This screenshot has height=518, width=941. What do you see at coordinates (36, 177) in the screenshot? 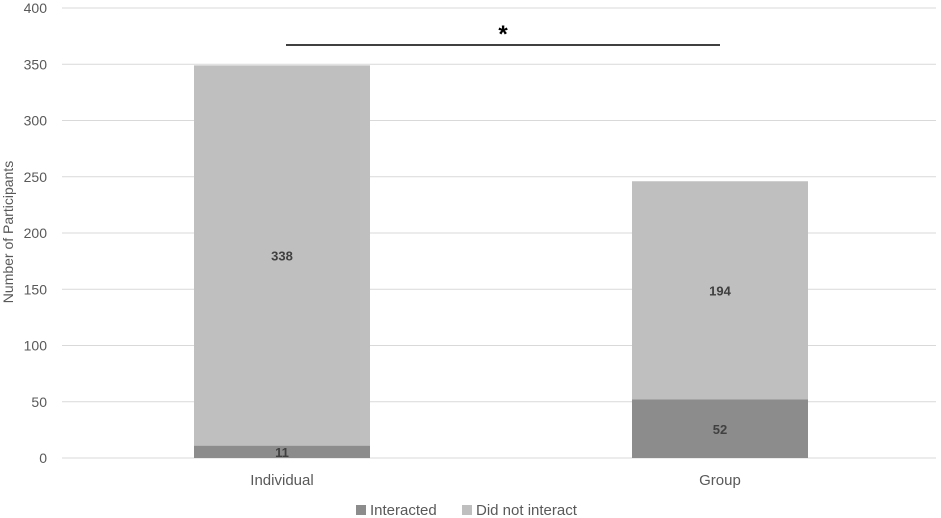
I see `y-tick-label: 250` at bounding box center [36, 177].